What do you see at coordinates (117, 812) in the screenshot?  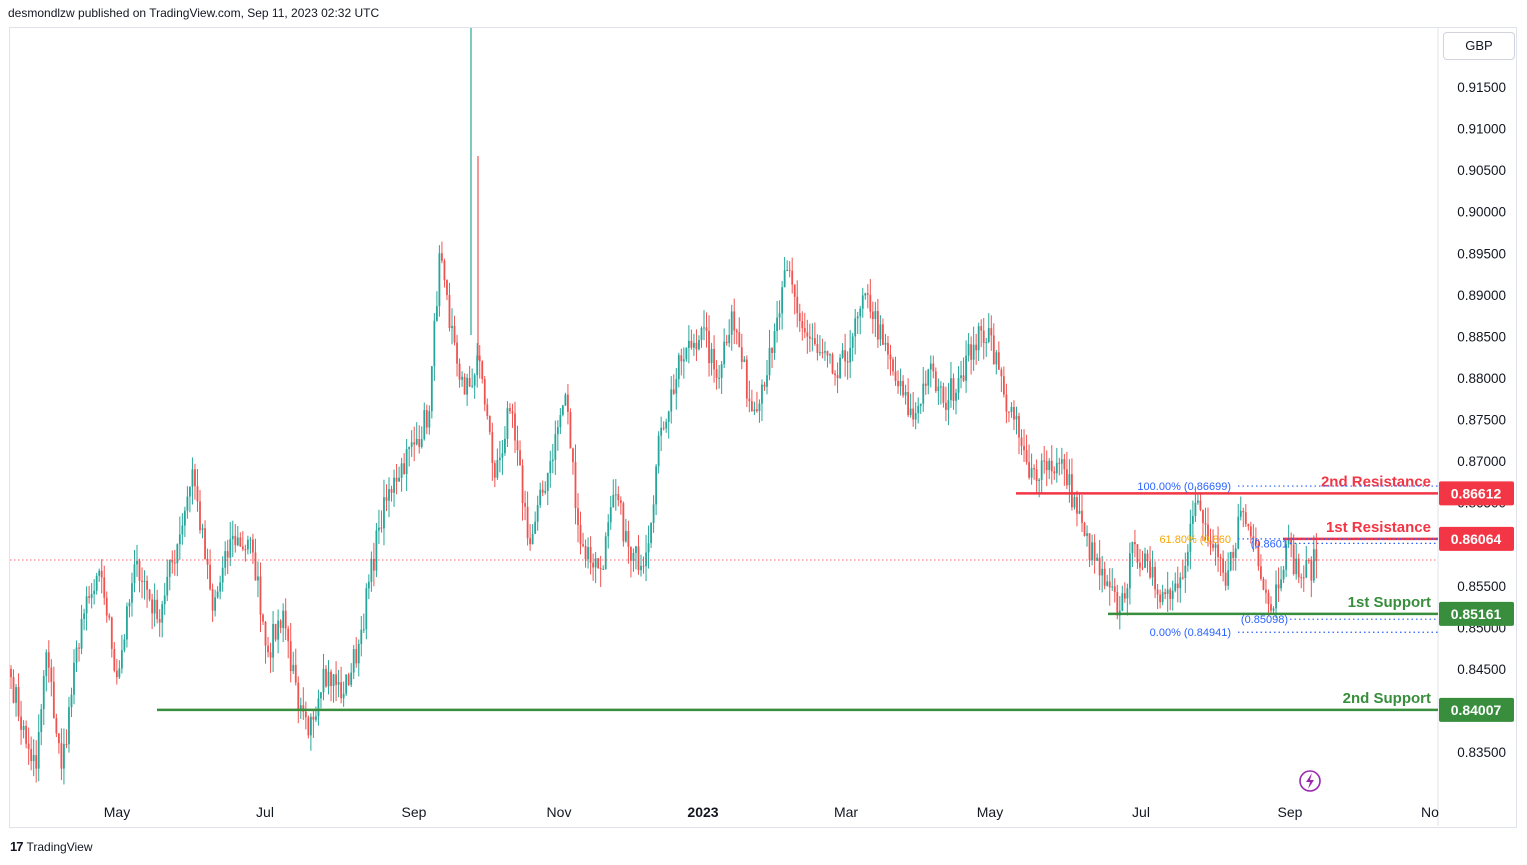 I see `x-tick-label: May` at bounding box center [117, 812].